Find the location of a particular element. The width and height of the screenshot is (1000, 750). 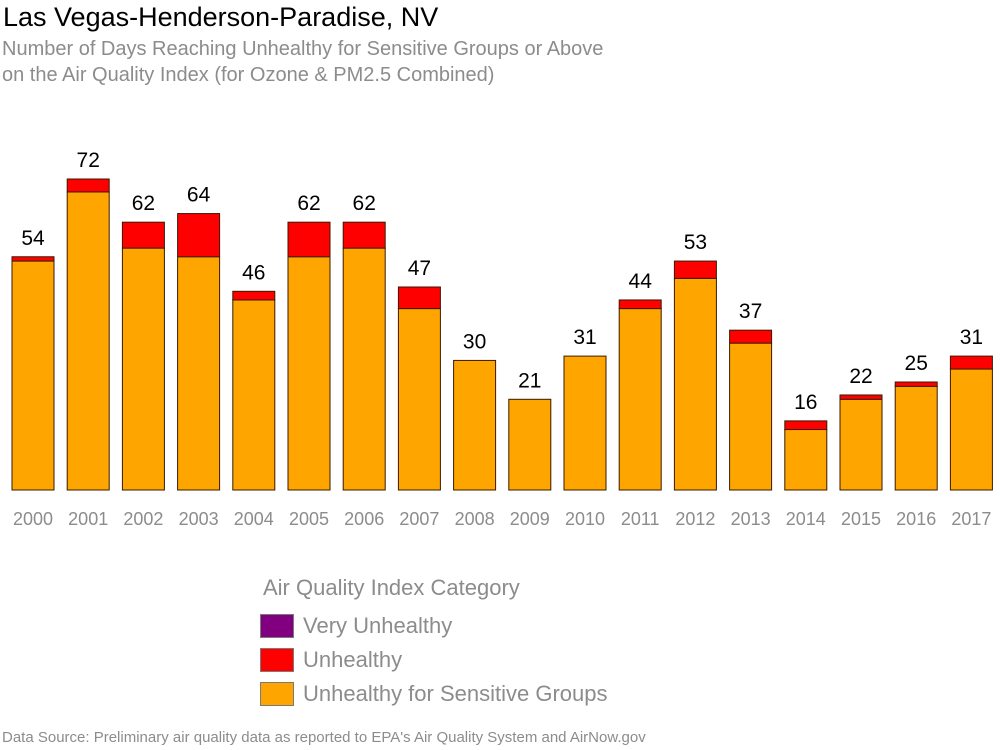

x-tick-label-2012: 2012 is located at coordinates (695, 519).